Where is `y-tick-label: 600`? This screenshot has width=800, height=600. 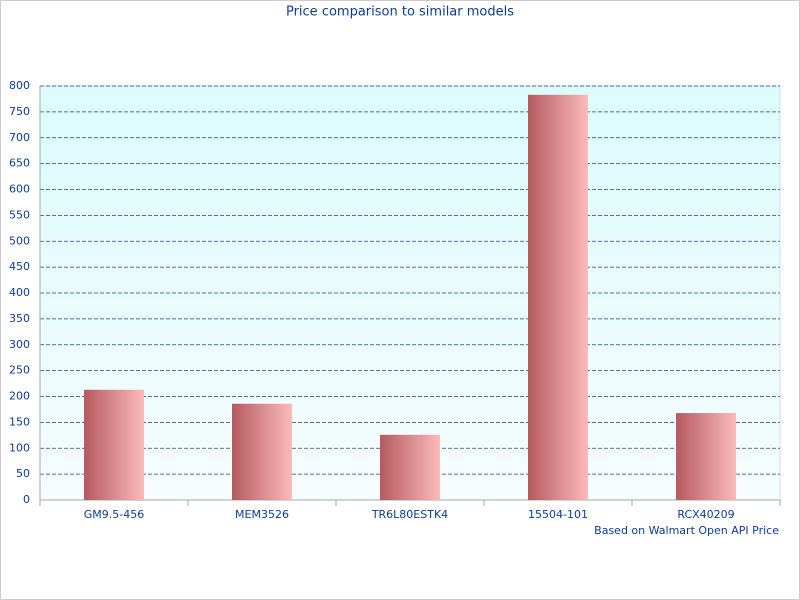
y-tick-label: 600 is located at coordinates (19, 189).